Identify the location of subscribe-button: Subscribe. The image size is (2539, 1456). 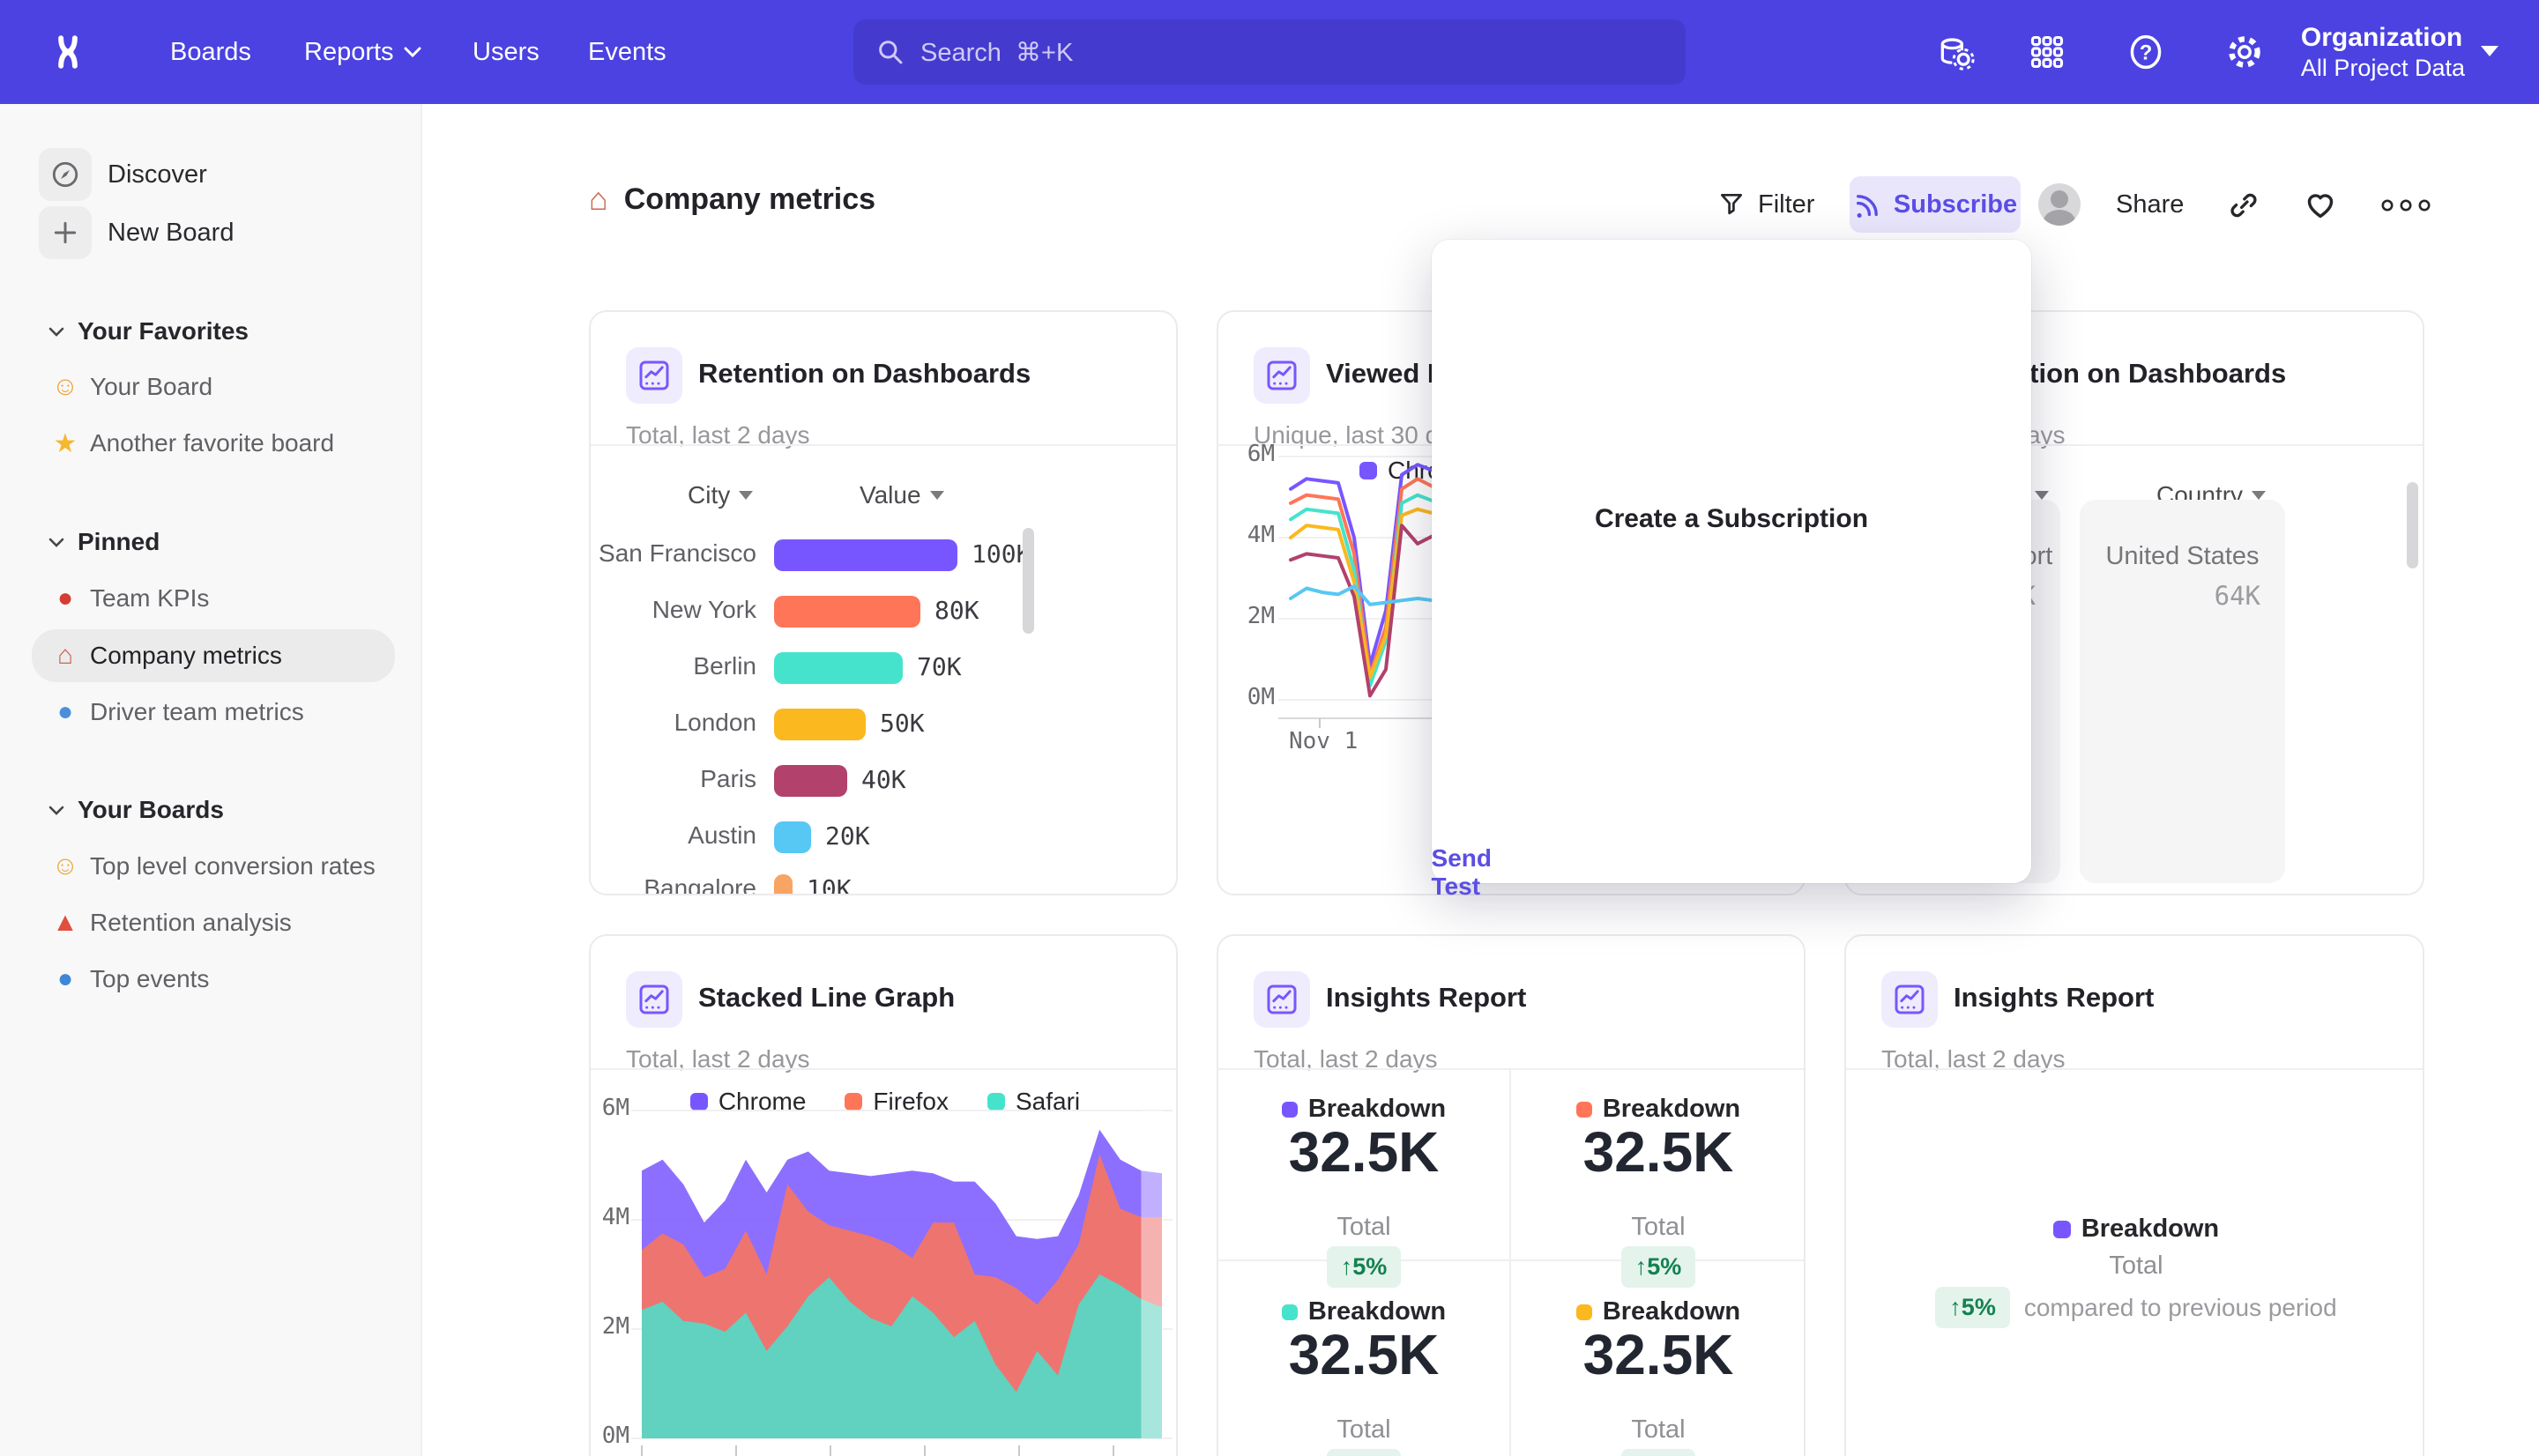
(1935, 204).